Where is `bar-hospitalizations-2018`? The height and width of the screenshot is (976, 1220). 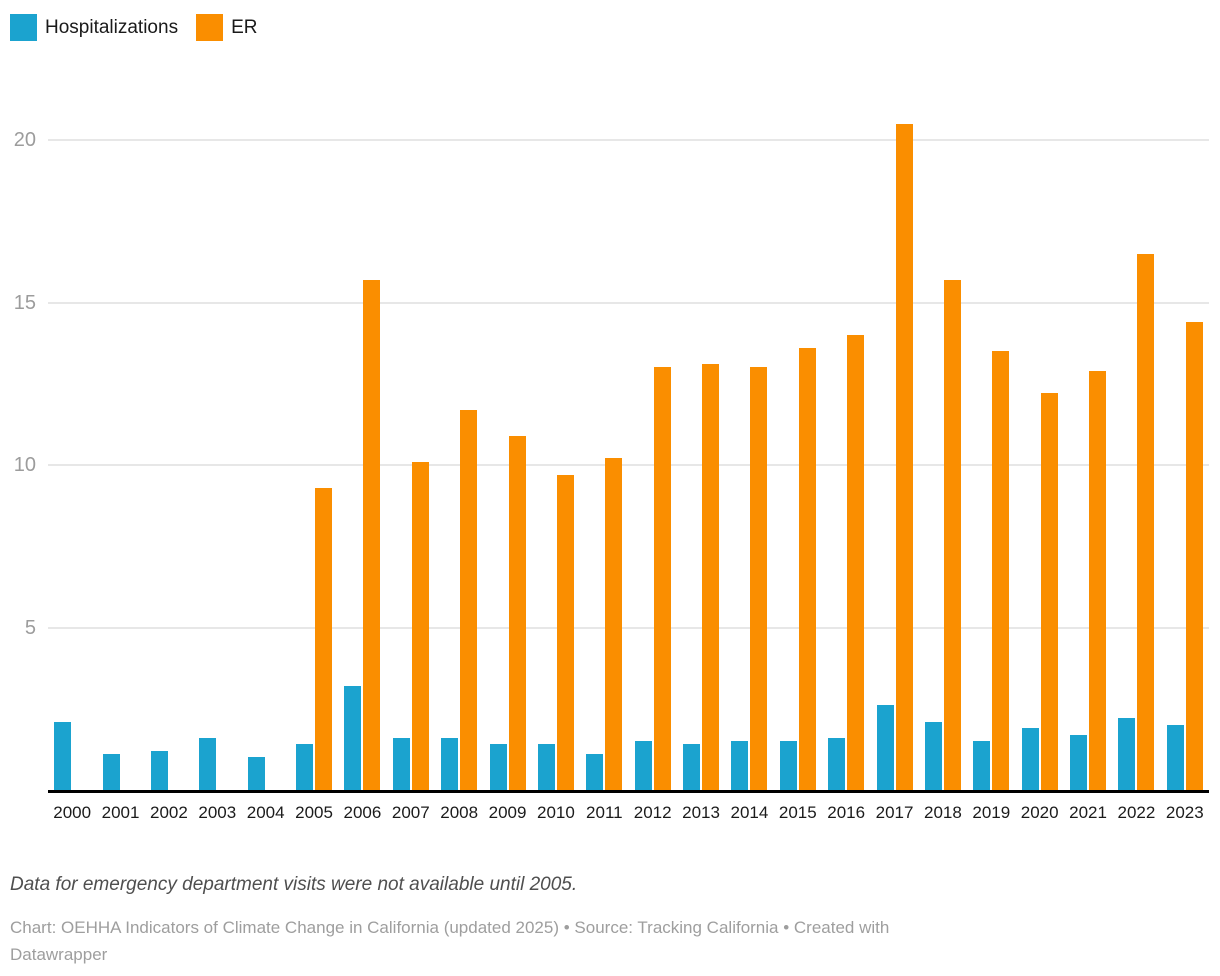 bar-hospitalizations-2018 is located at coordinates (933, 756).